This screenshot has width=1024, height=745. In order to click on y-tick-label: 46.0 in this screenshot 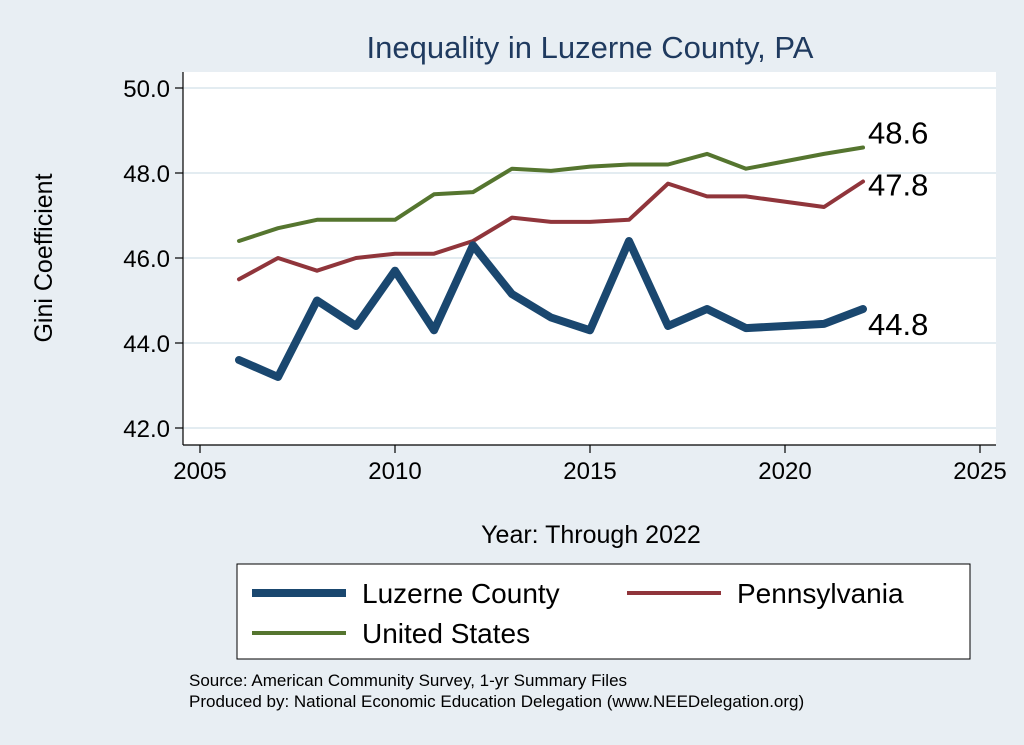, I will do `click(146, 259)`.